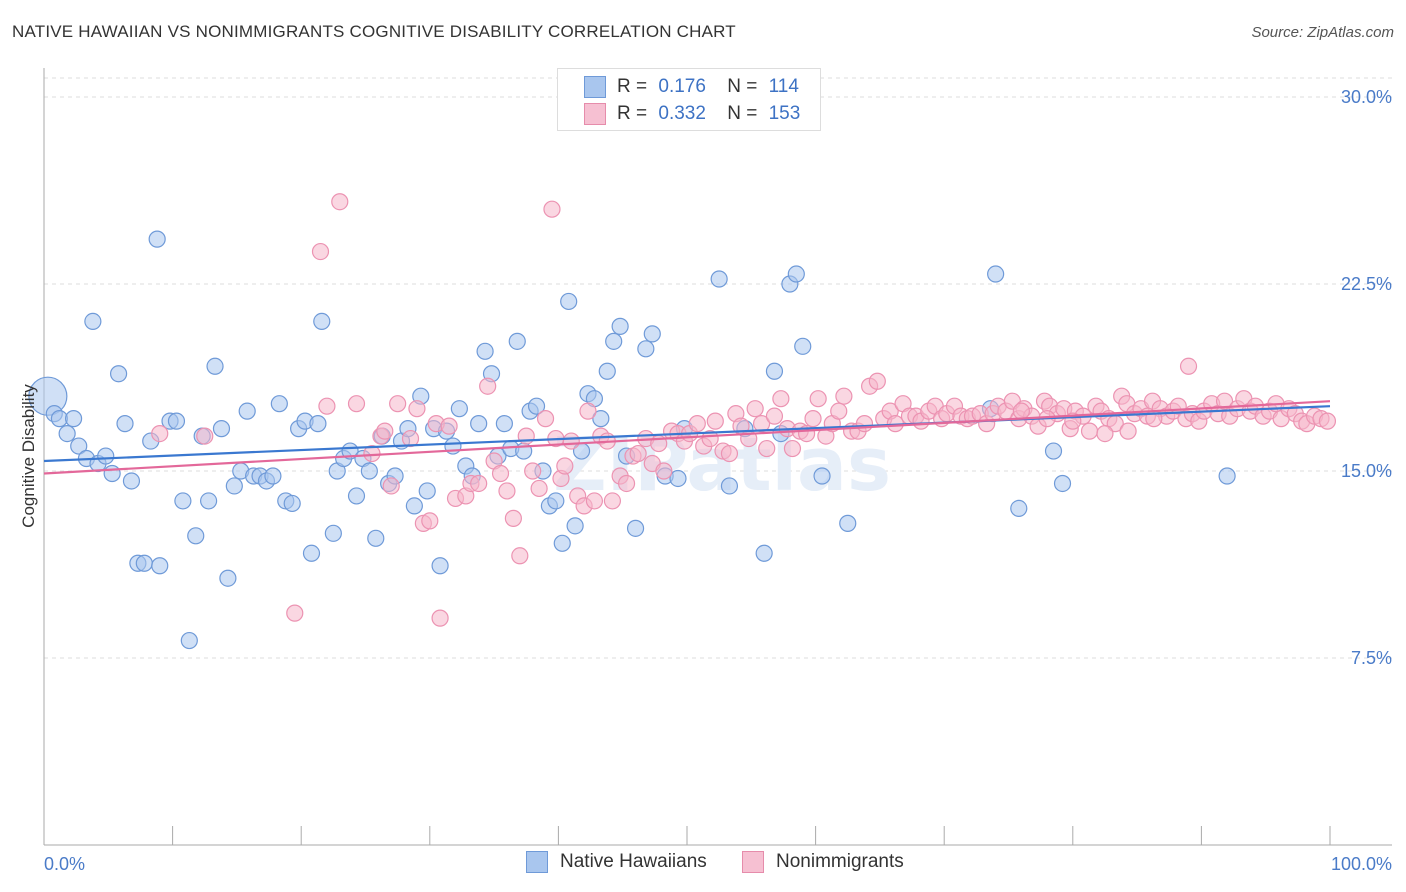 This screenshot has height=892, width=1406. Describe the element at coordinates (537, 862) in the screenshot. I see `bottom-legend-swatch-blue` at that location.